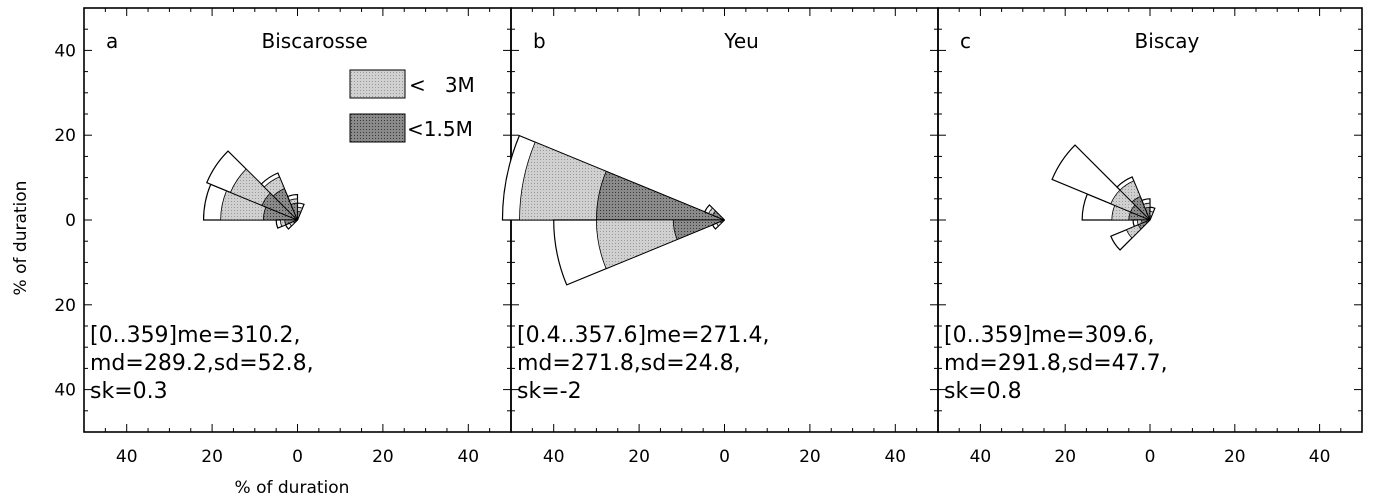  What do you see at coordinates (412, 106) in the screenshot?
I see `legend: < 3M <1.5M` at bounding box center [412, 106].